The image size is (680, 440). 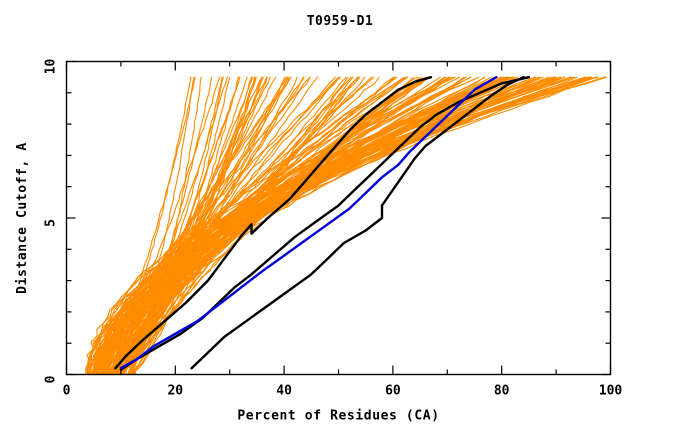 What do you see at coordinates (393, 391) in the screenshot?
I see `x-tick-label: 60` at bounding box center [393, 391].